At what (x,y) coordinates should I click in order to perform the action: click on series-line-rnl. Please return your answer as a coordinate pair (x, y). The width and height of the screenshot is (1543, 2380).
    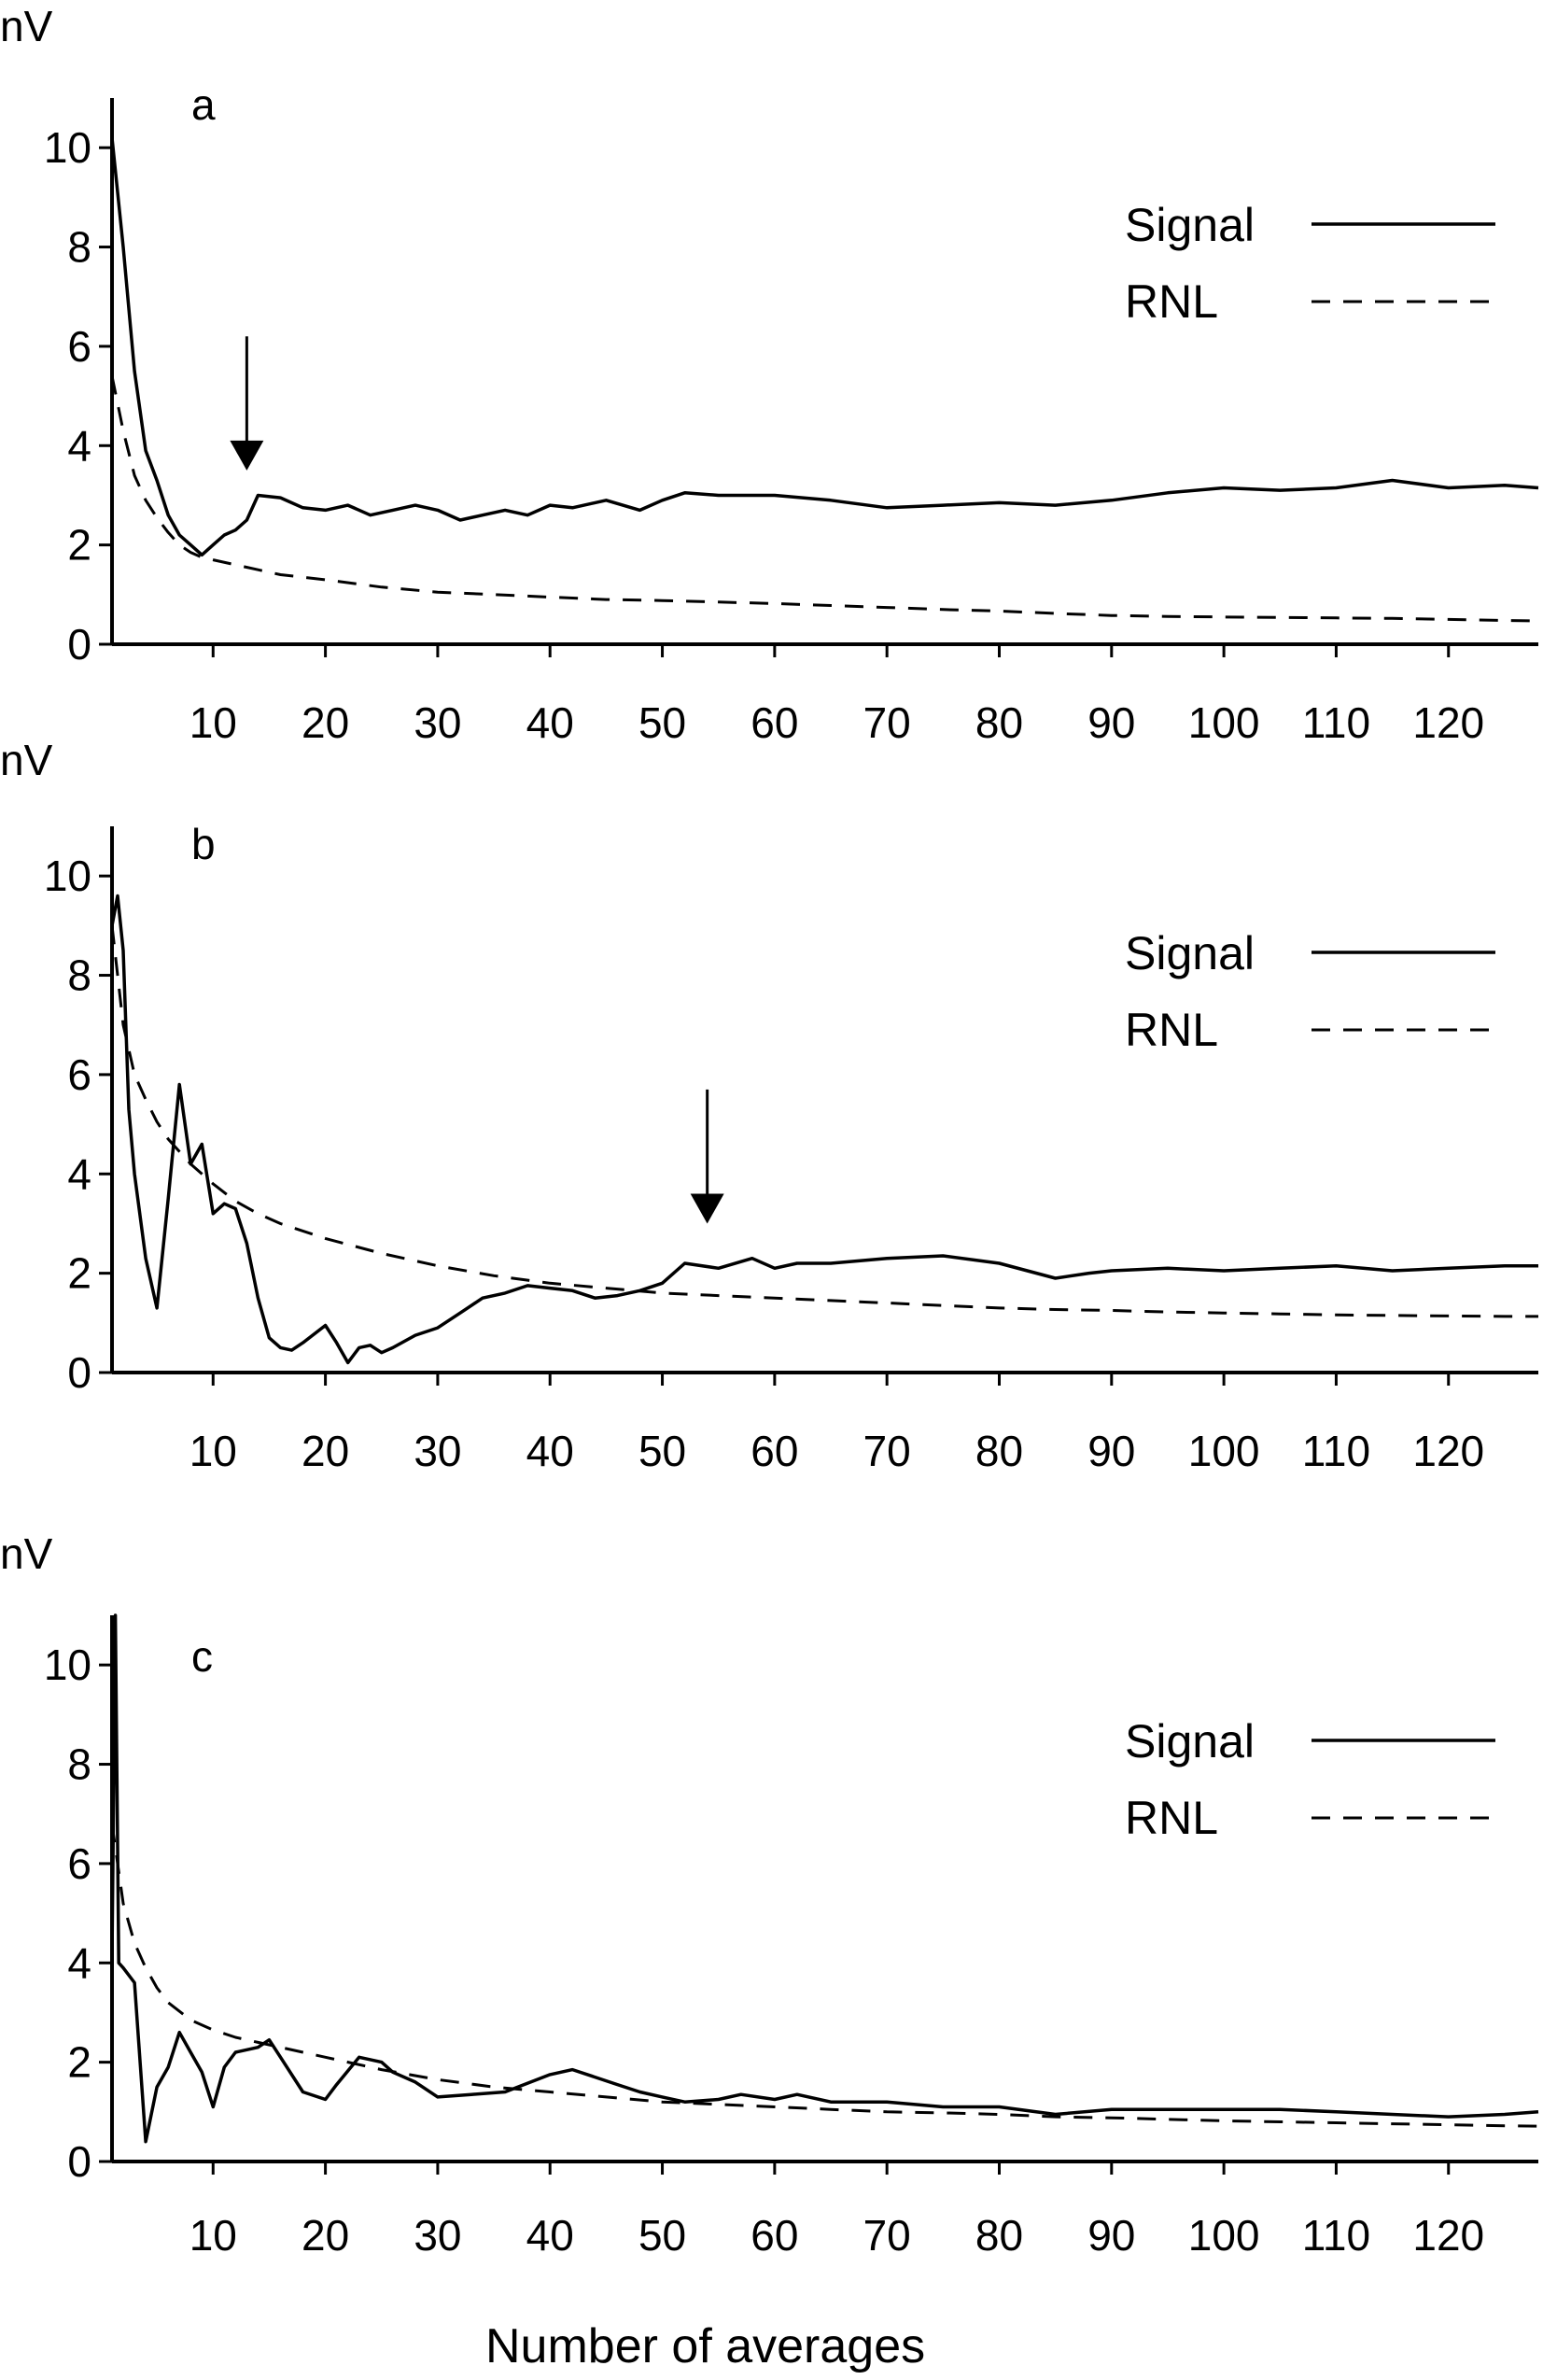
    Looking at the image, I should click on (824, 1976).